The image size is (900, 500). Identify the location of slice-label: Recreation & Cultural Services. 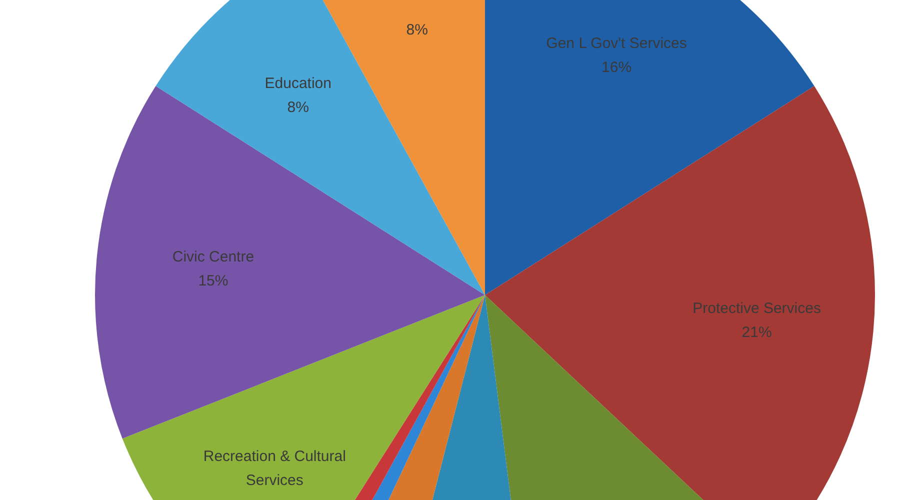
(274, 469).